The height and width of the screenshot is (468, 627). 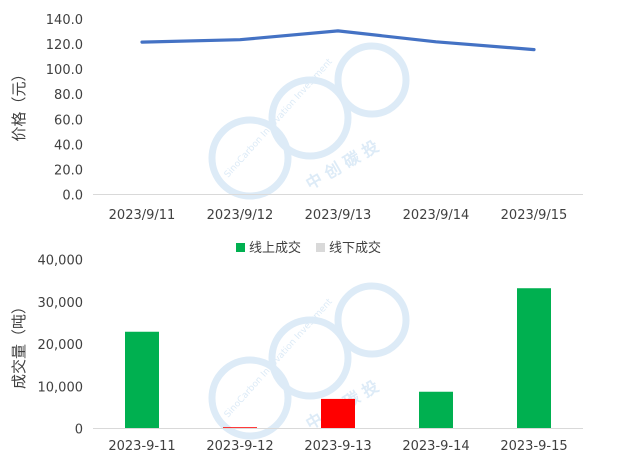 What do you see at coordinates (64, 20) in the screenshot?
I see `price-y-tick-label: 140.0` at bounding box center [64, 20].